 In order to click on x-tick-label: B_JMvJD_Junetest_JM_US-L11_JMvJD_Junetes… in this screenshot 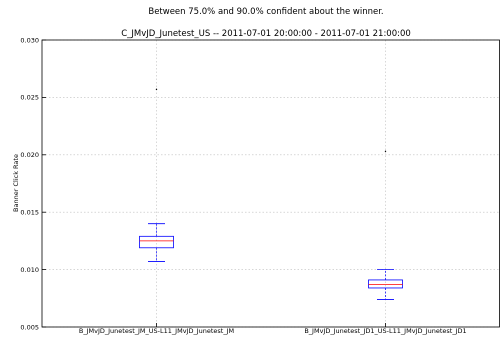, I will do `click(156, 331)`.